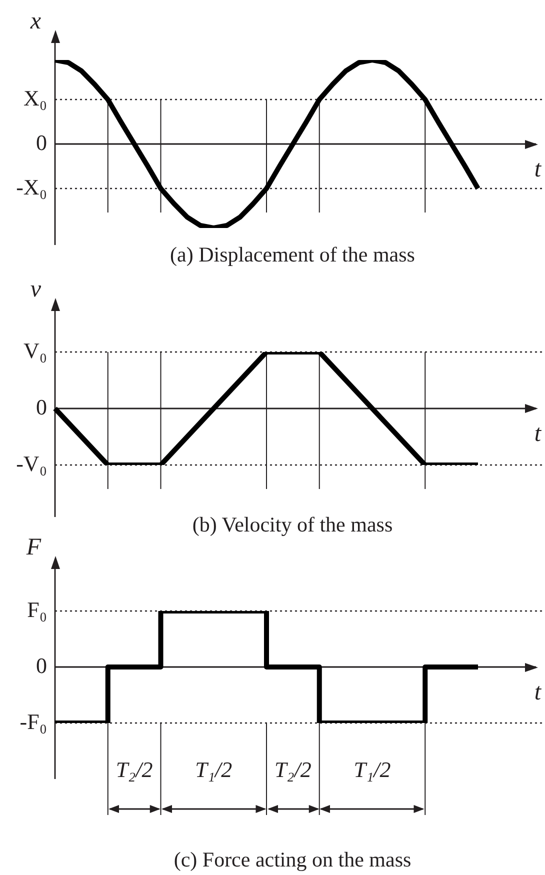 This screenshot has width=545, height=875. What do you see at coordinates (36, 289) in the screenshot?
I see `y-axis-title: v` at bounding box center [36, 289].